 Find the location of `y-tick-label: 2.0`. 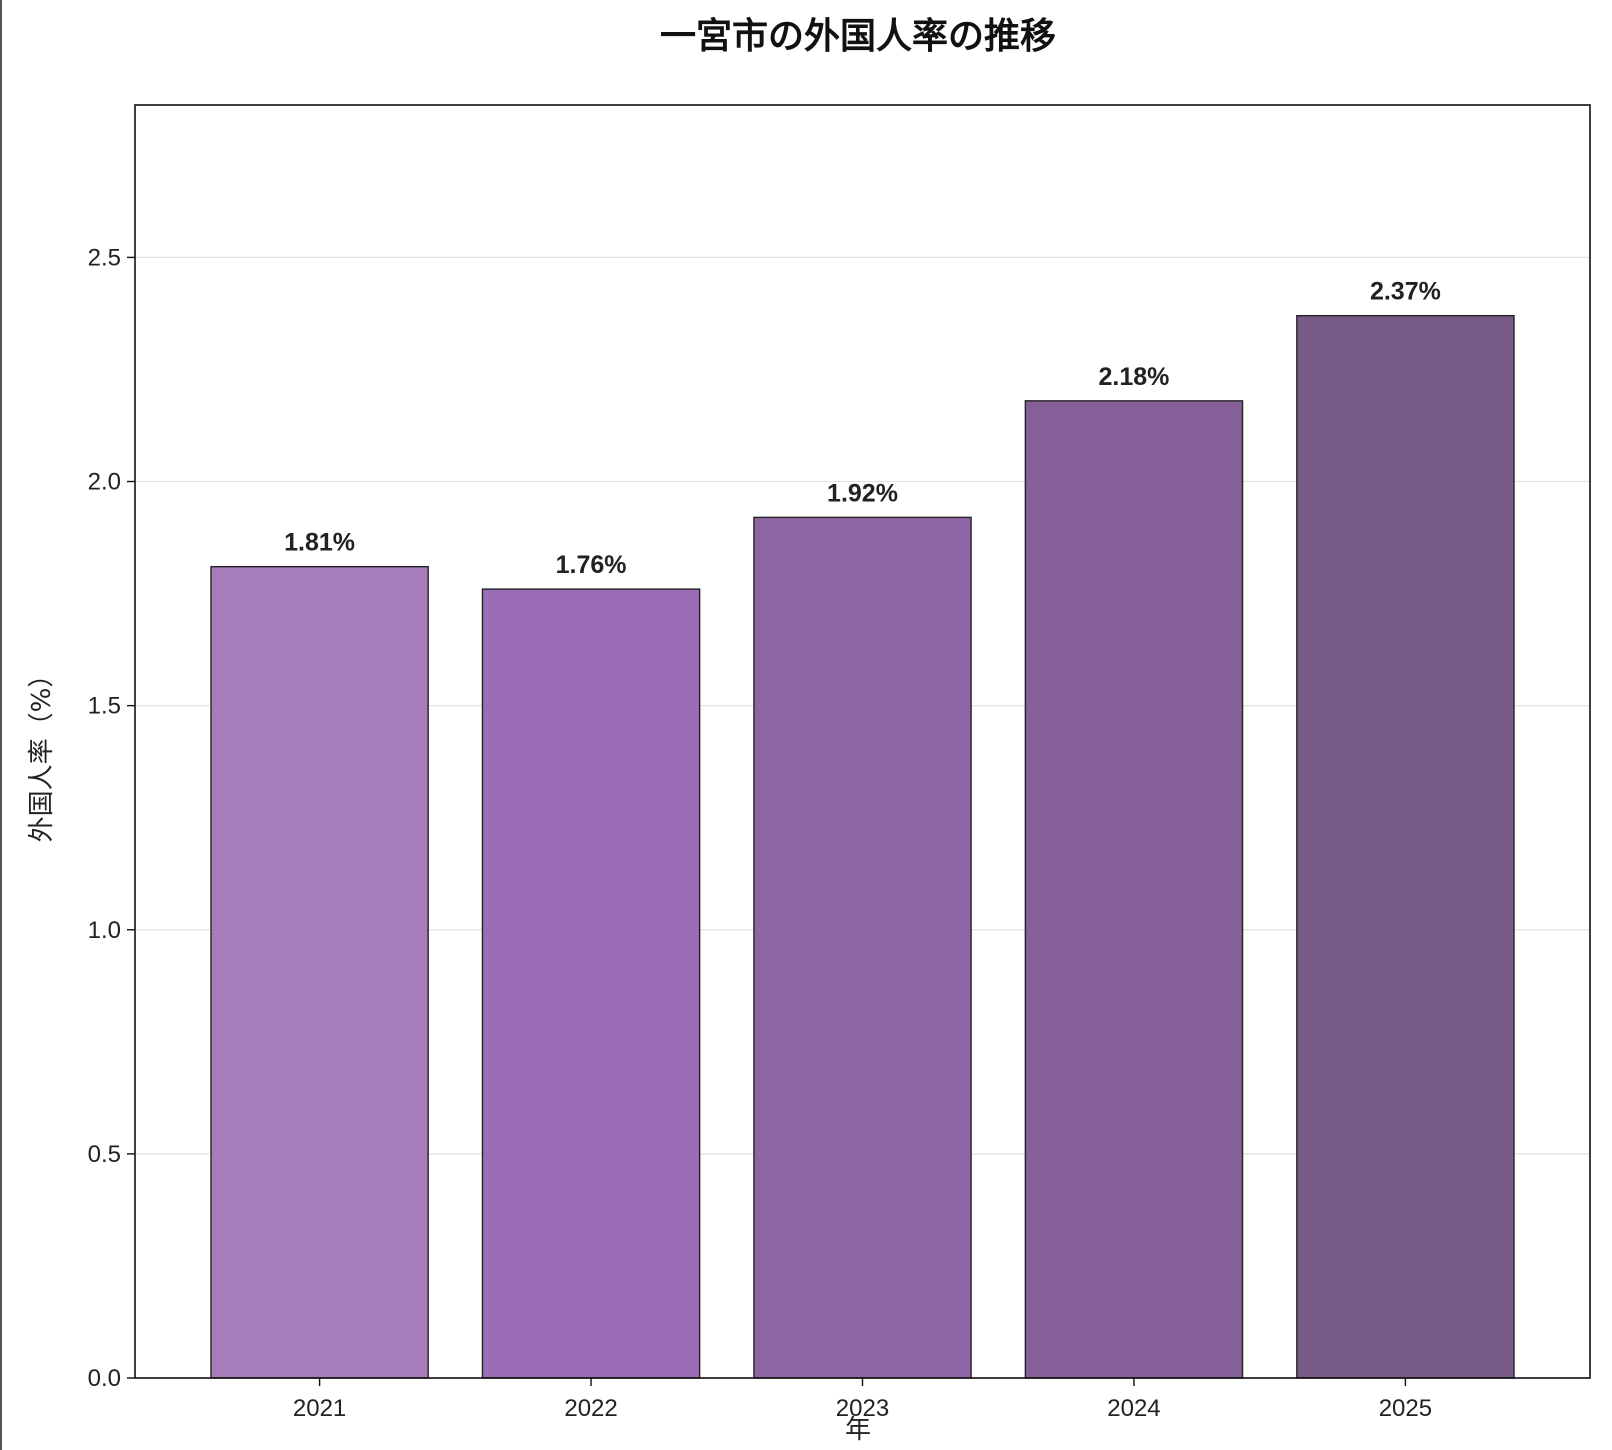

y-tick-label: 2.0 is located at coordinates (104, 482).